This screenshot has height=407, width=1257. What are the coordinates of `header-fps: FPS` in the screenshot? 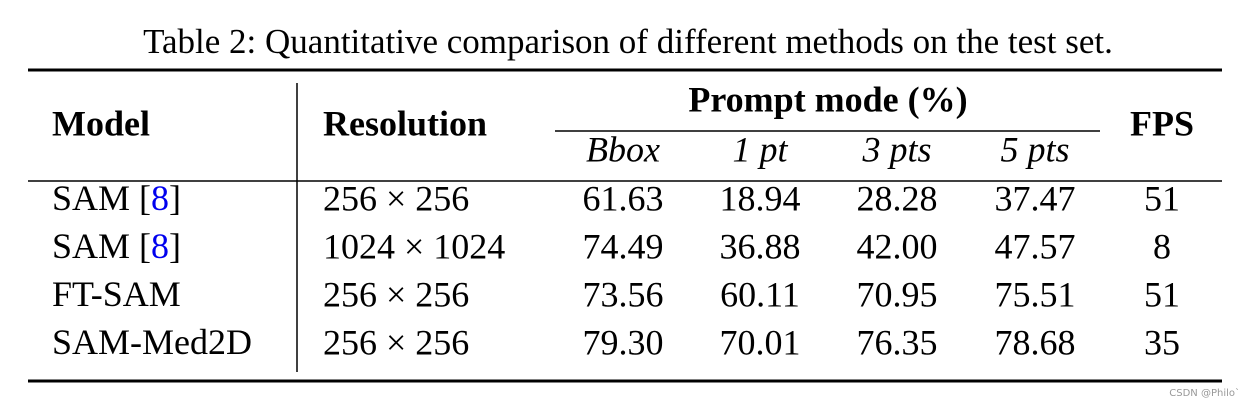 It's located at (1162, 123).